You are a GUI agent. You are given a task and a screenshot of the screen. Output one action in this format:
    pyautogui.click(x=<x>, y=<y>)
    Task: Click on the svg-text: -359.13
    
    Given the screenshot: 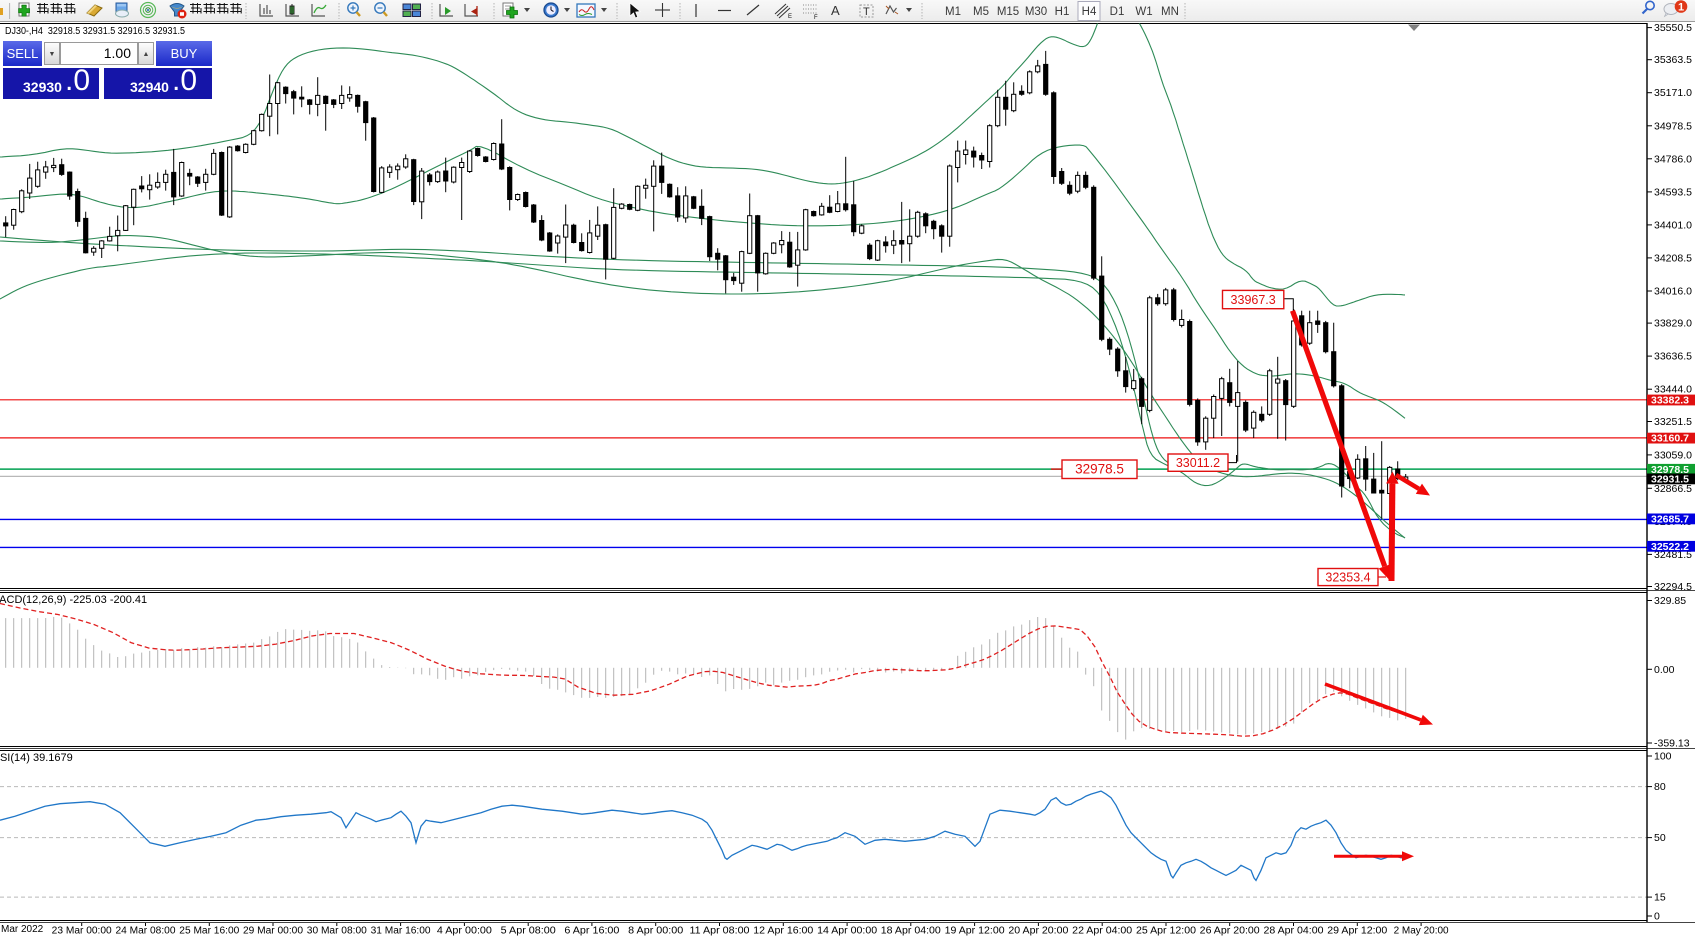 What is the action you would take?
    pyautogui.click(x=1672, y=744)
    